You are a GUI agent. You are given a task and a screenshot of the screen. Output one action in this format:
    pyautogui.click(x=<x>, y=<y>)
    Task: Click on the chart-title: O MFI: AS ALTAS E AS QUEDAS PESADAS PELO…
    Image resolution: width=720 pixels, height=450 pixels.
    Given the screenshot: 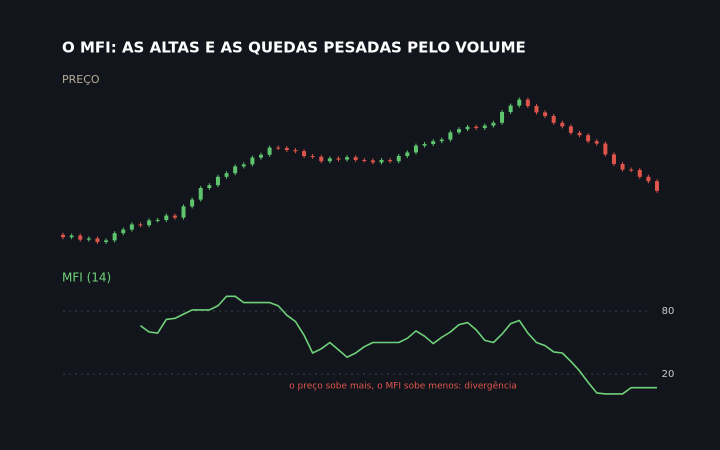 What is the action you would take?
    pyautogui.click(x=294, y=48)
    